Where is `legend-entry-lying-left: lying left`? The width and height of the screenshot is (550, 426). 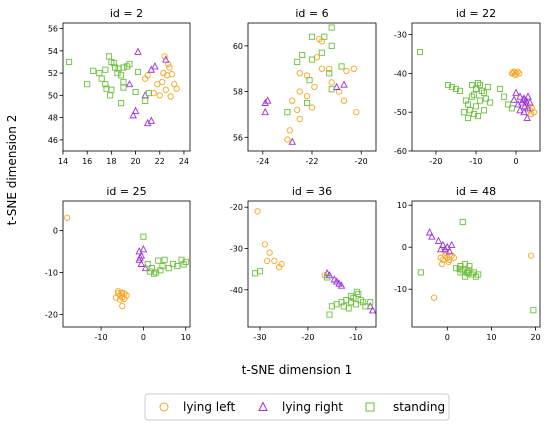 legend-entry-lying-left: lying left is located at coordinates (197, 407).